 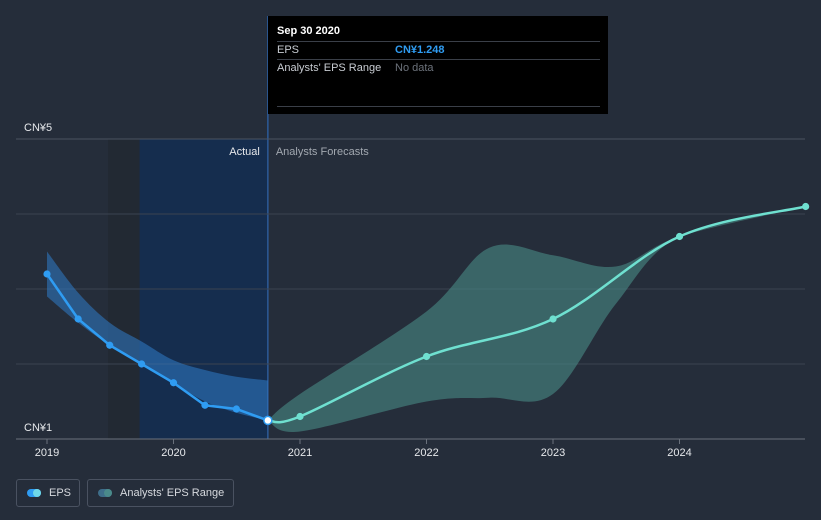 I want to click on x-tick-label-2020: 2020, so click(x=173, y=453).